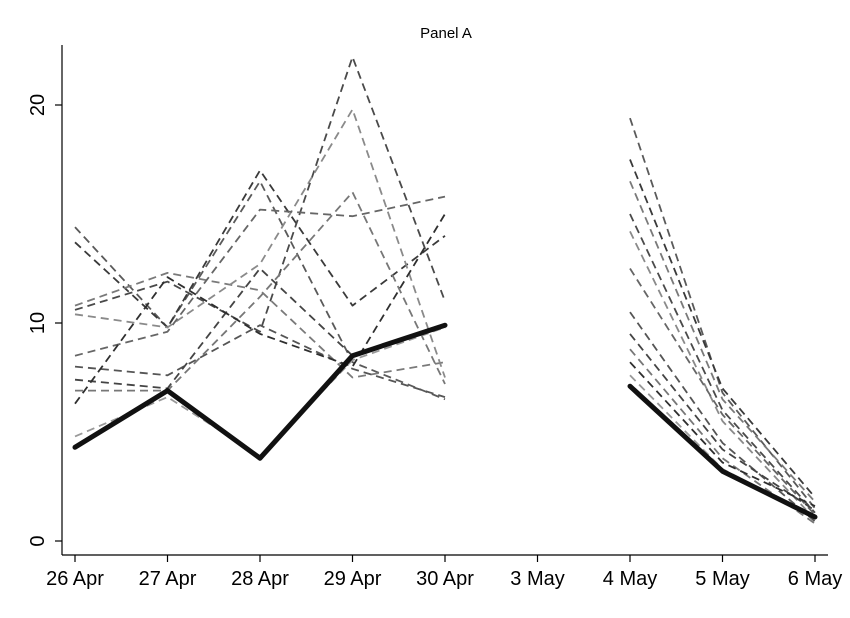 Image resolution: width=850 pixels, height=618 pixels. I want to click on x-tick-label: 5 May, so click(722, 579).